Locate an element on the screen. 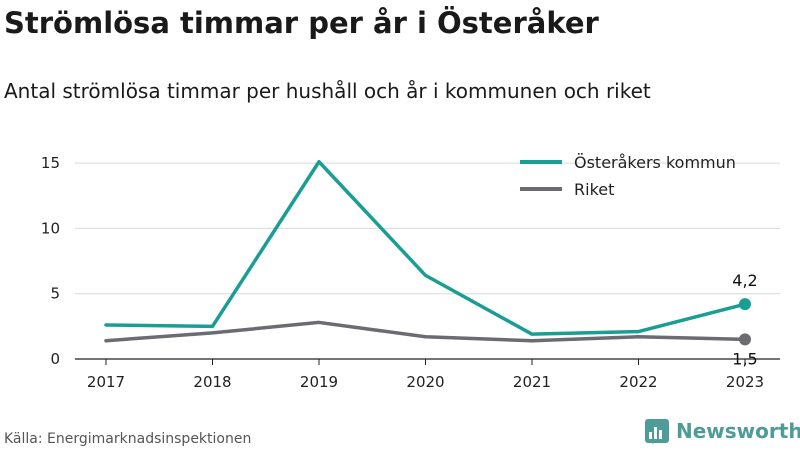 The width and height of the screenshot is (800, 450). x-tick-label: 2021 is located at coordinates (532, 382).